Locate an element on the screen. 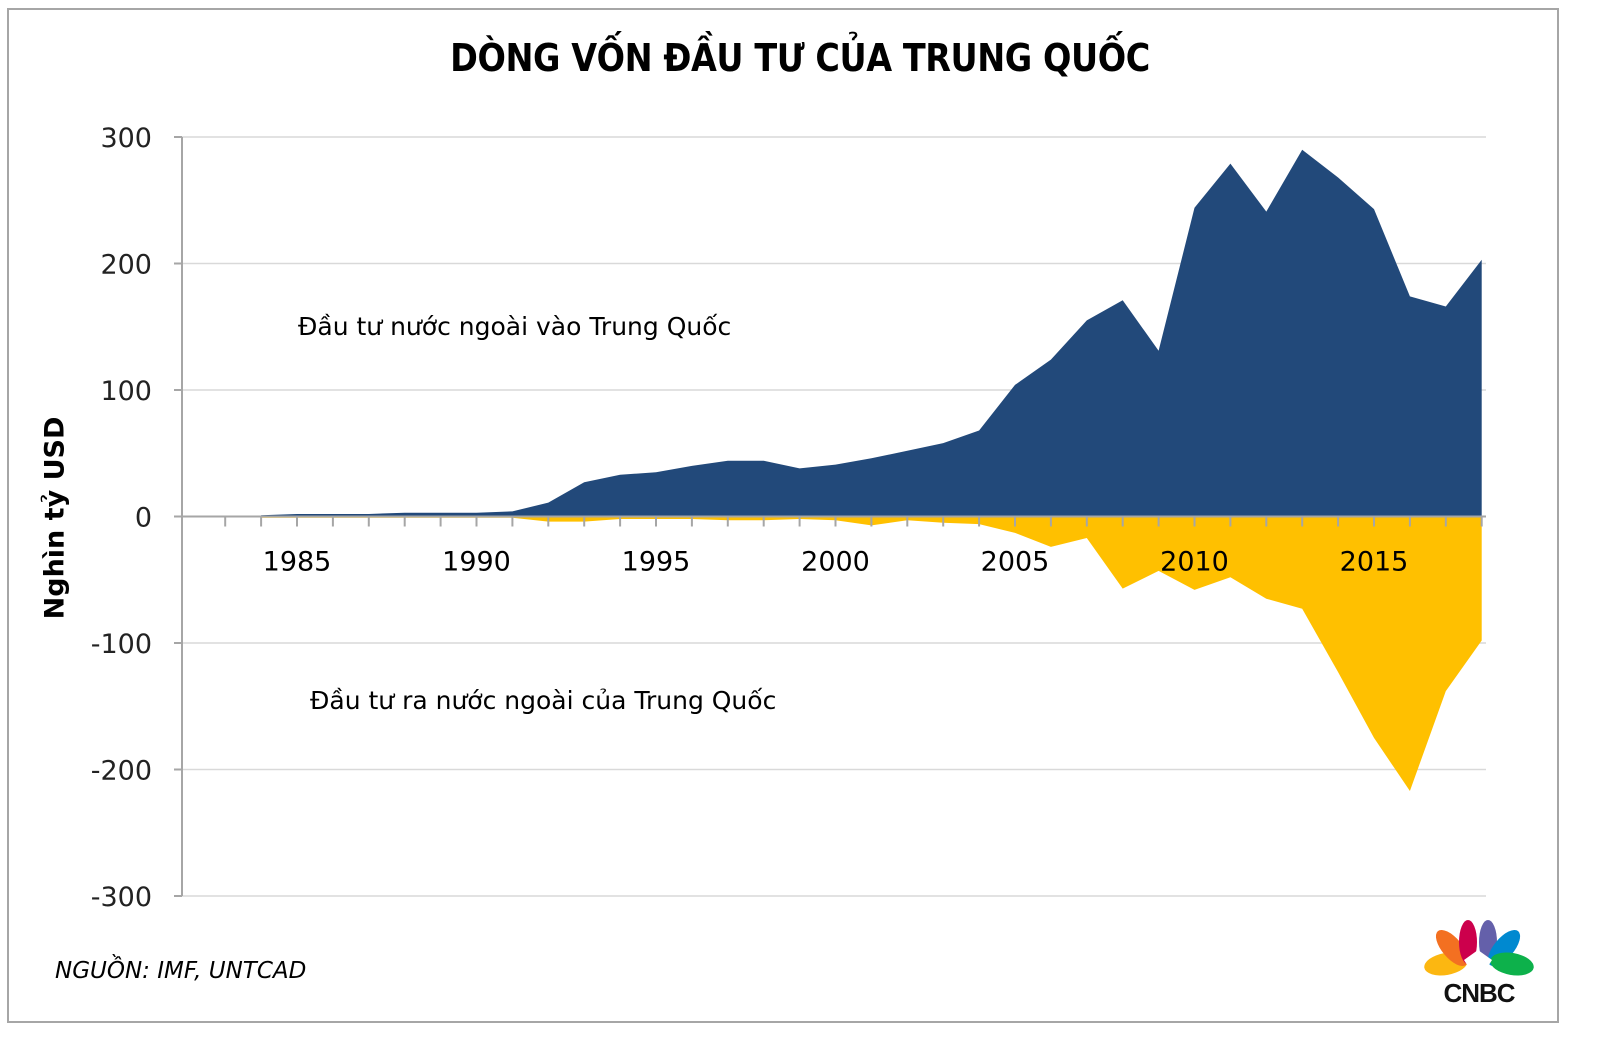 The height and width of the screenshot is (1052, 1600). y-tick-label: -300 is located at coordinates (121, 897).